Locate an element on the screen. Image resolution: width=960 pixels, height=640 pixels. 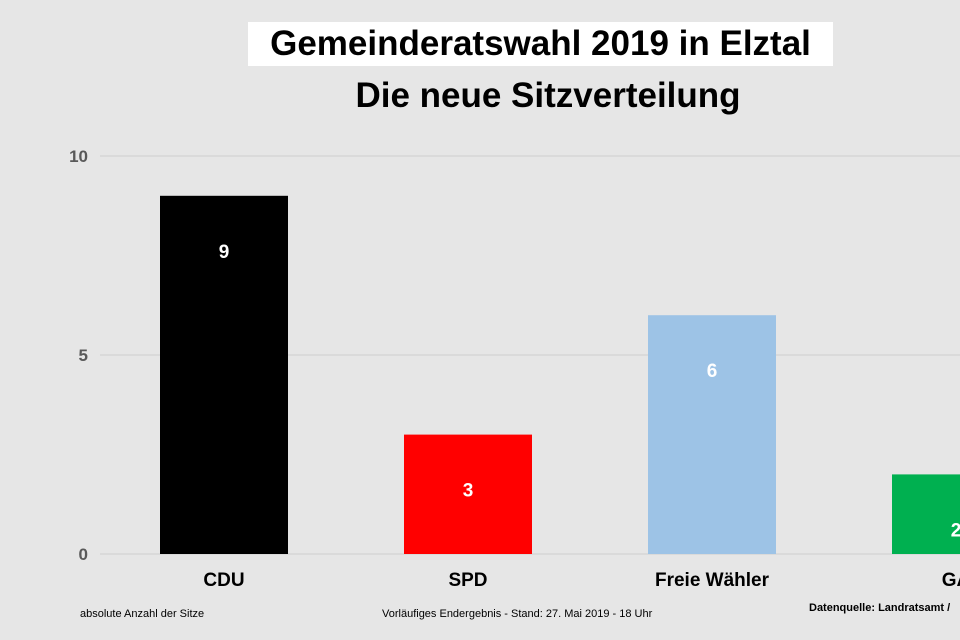
data-label: 3 is located at coordinates (468, 491).